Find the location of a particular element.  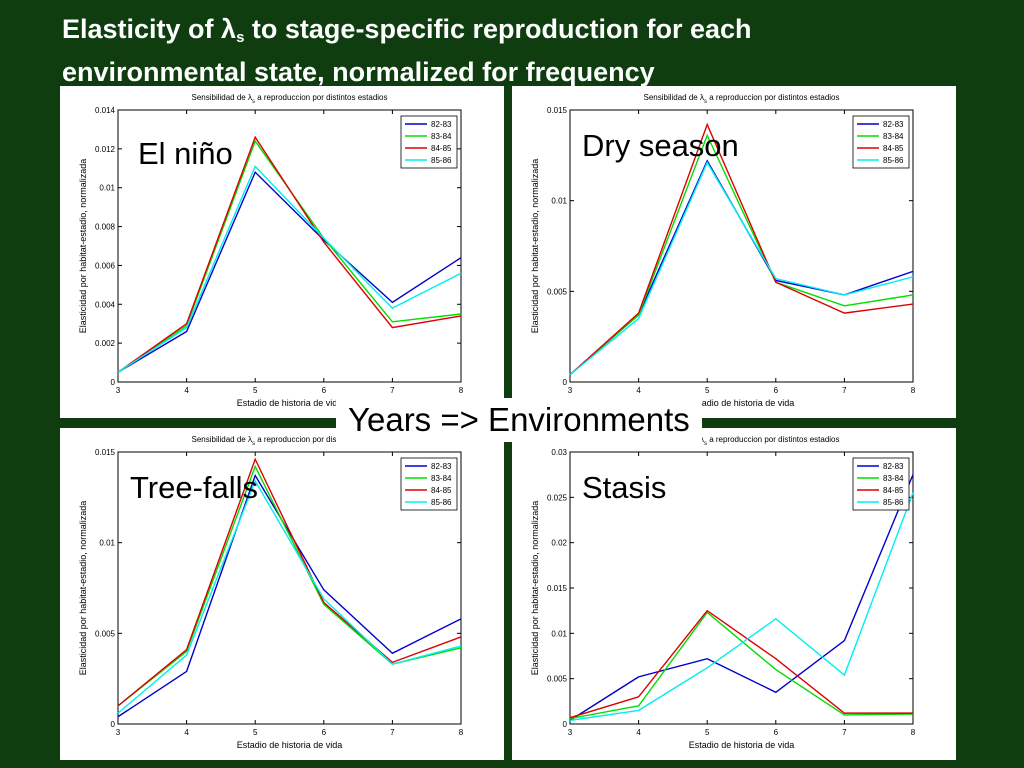

y-tick-label: 0.006 is located at coordinates (105, 265).